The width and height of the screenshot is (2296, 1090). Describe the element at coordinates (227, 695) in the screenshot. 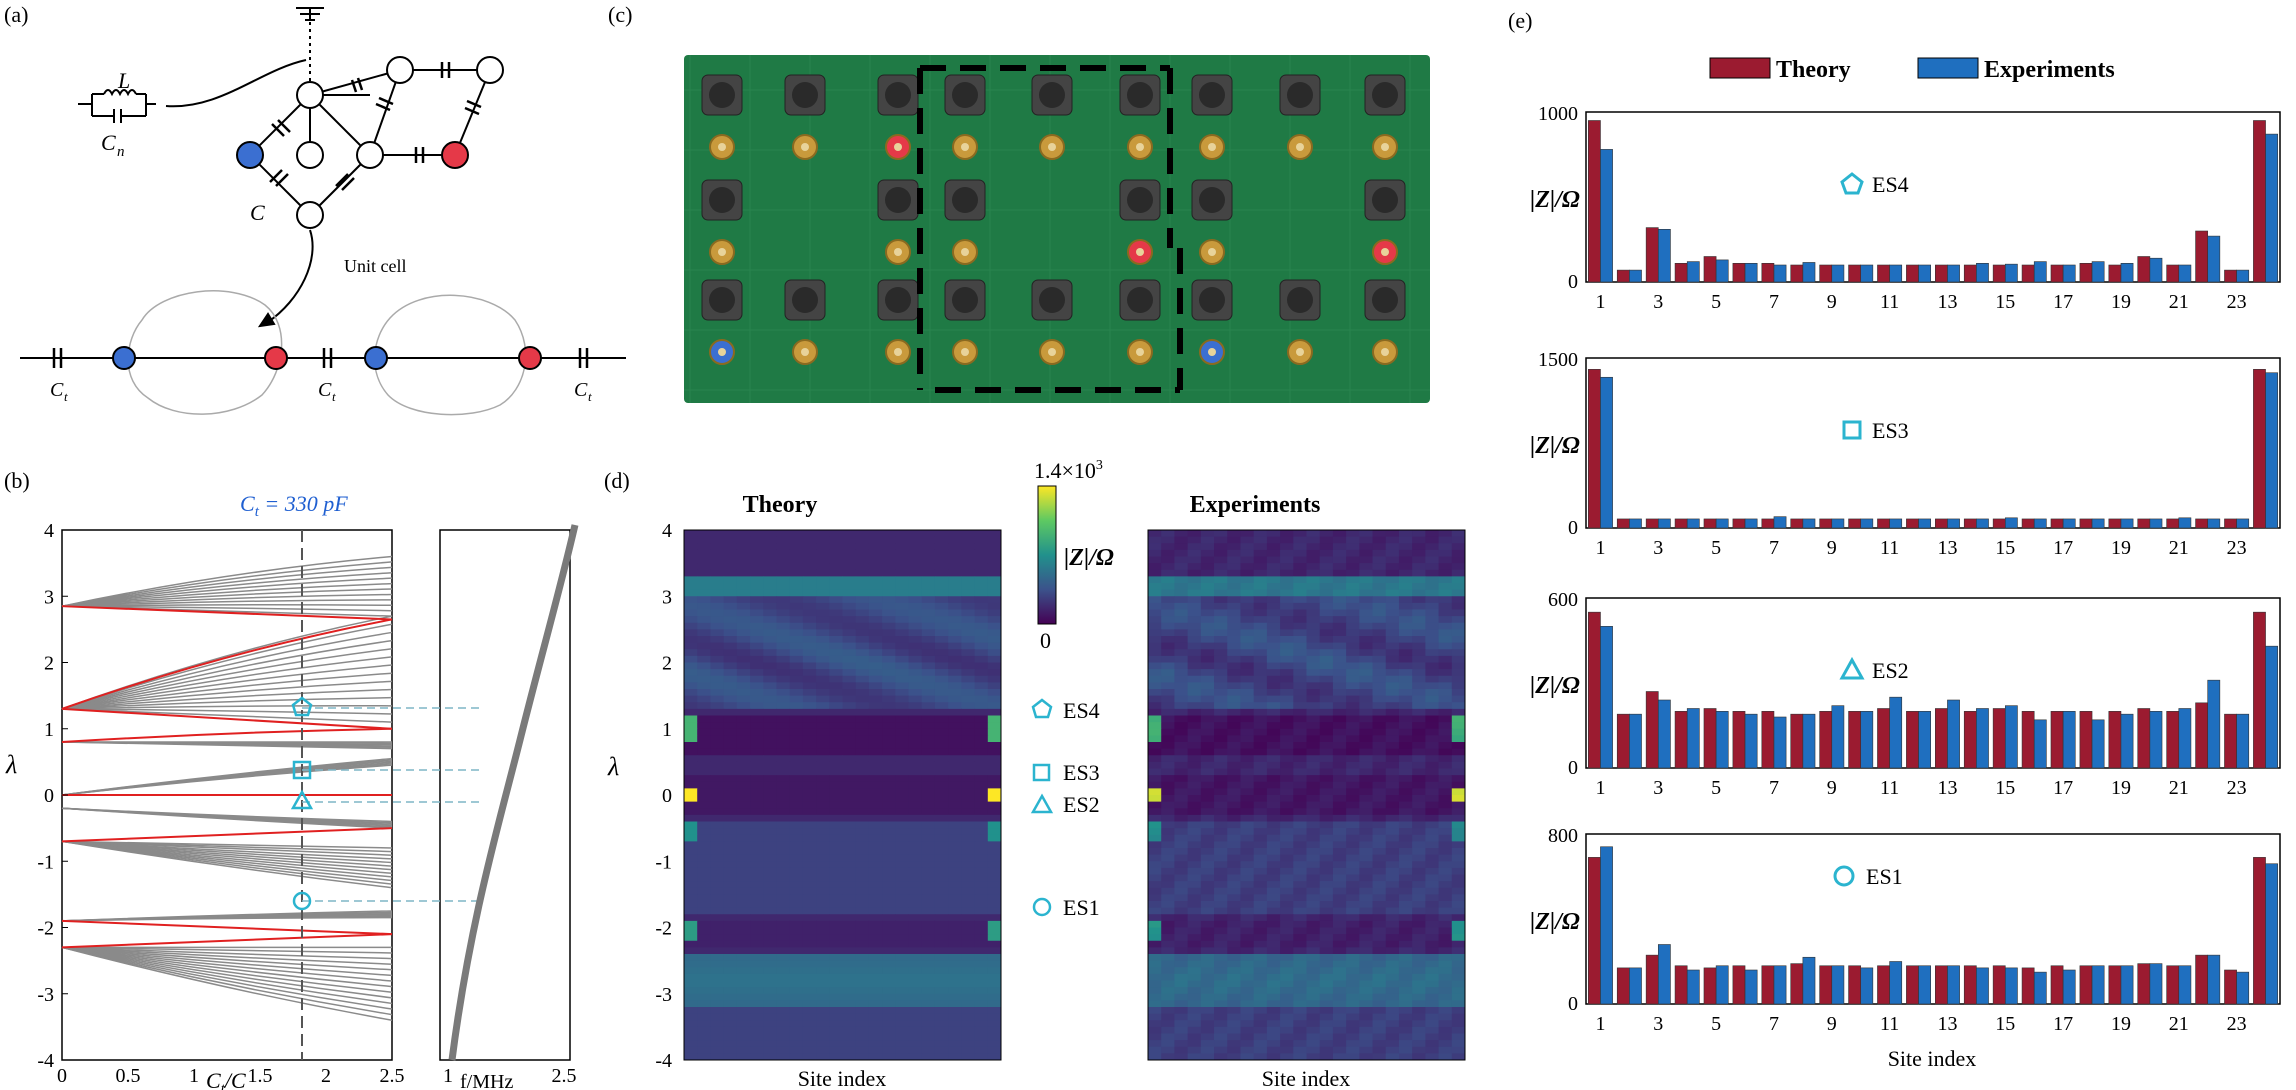

I see `band-line` at that location.